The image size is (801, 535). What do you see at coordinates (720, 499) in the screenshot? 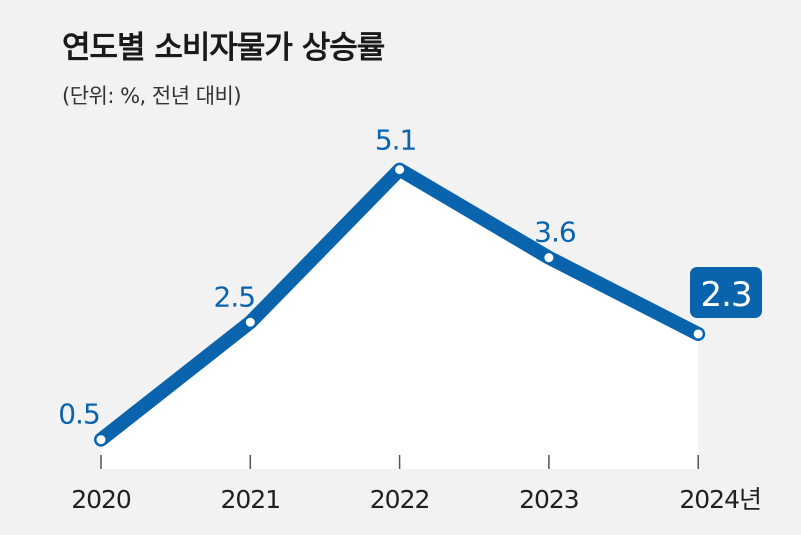
I see `x-tick-label: 2024년` at bounding box center [720, 499].